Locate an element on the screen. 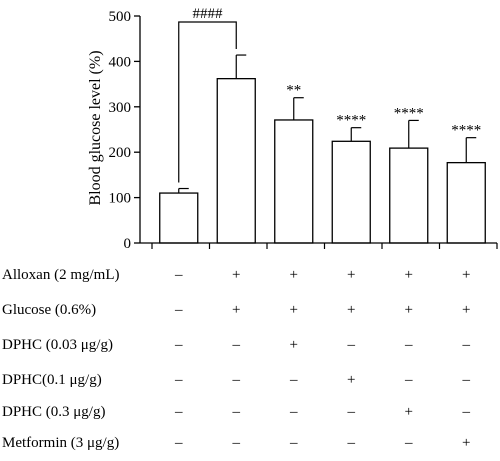  y-tick-label: 300 is located at coordinates (120, 108).